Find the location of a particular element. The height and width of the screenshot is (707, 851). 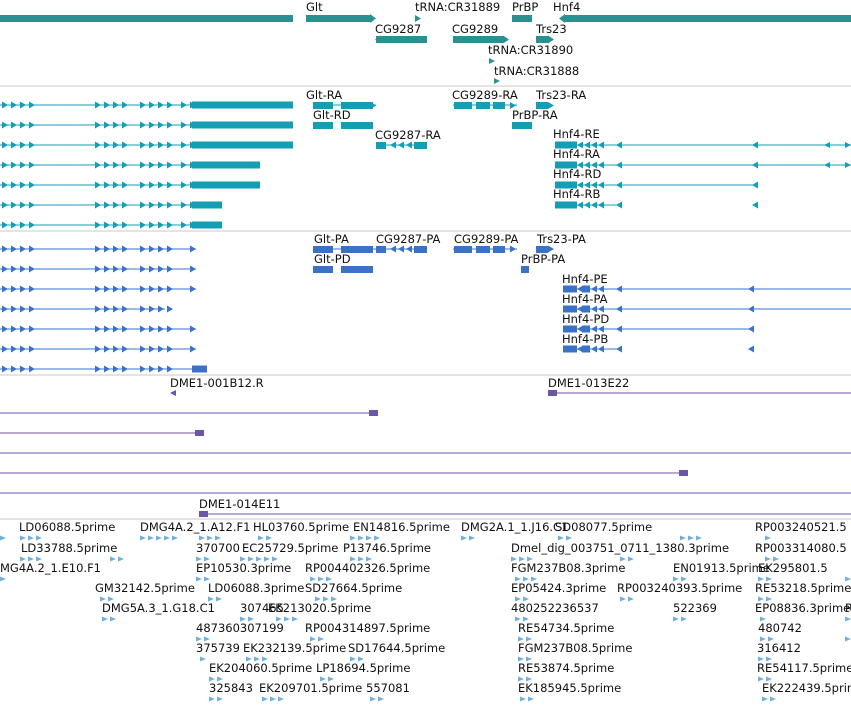

gene-hnf4-block is located at coordinates (708, 18).